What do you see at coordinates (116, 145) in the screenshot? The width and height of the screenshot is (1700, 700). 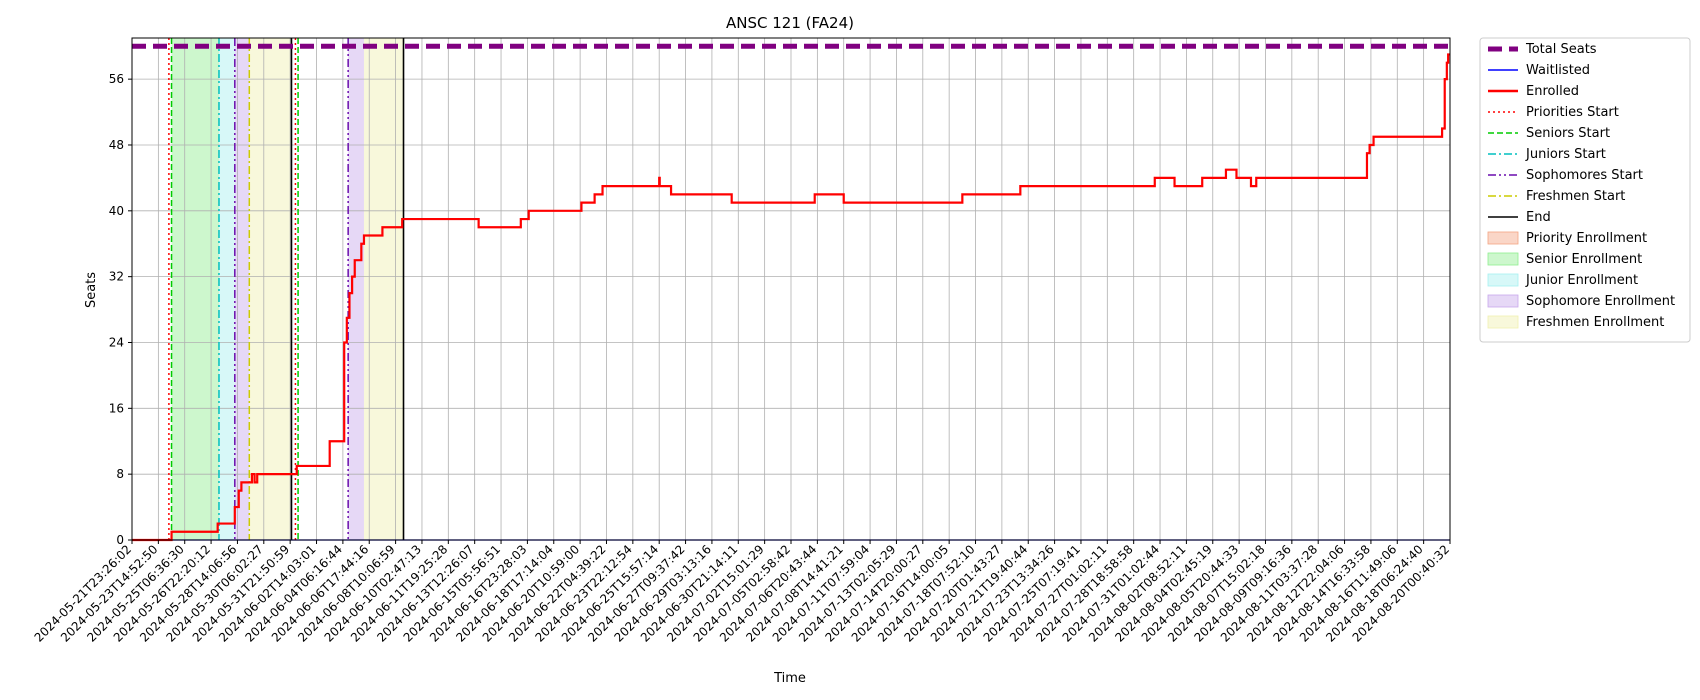 I see `y-tick-label: 48` at bounding box center [116, 145].